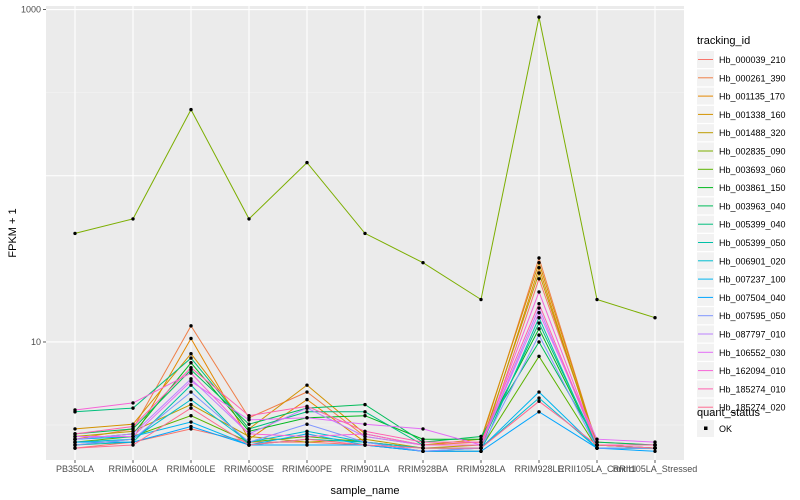 The image size is (800, 500). What do you see at coordinates (752, 353) in the screenshot?
I see `legend-label: Hb_106552_030` at bounding box center [752, 353].